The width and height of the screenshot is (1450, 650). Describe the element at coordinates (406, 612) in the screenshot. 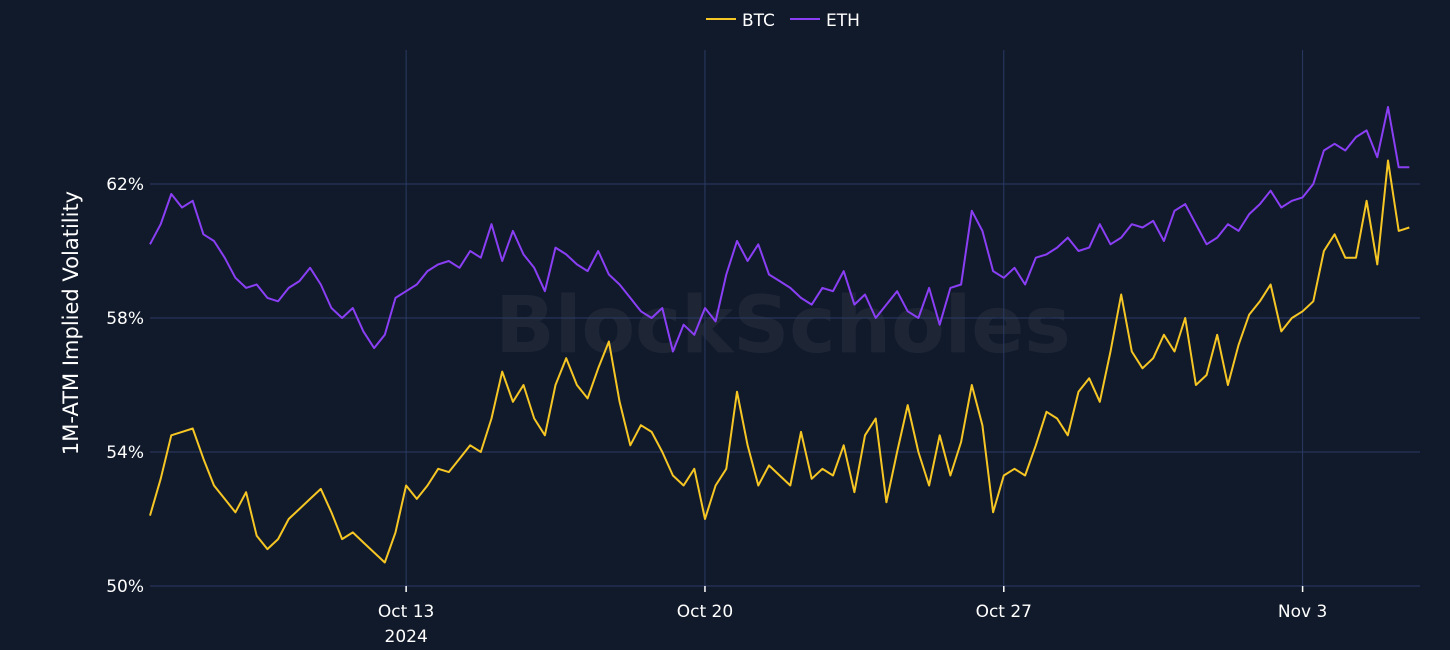

I see `x-tick-label: Oct 13` at that location.